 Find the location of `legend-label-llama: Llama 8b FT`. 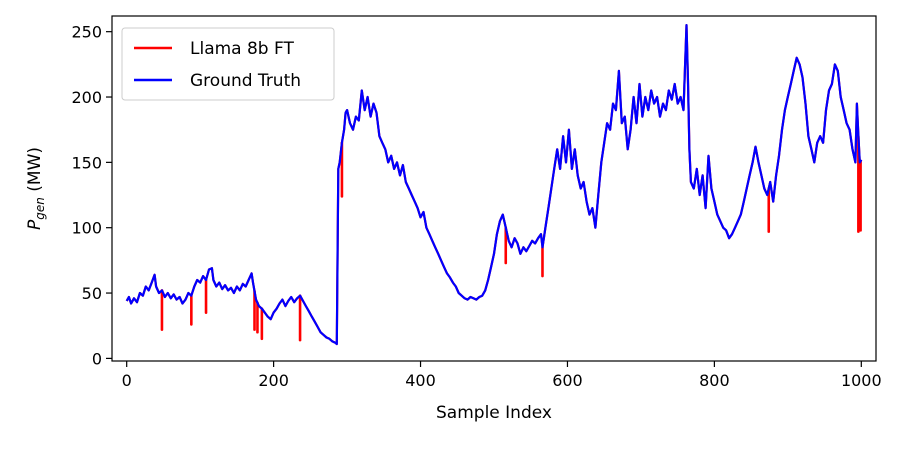

legend-label-llama: Llama 8b FT is located at coordinates (242, 49).